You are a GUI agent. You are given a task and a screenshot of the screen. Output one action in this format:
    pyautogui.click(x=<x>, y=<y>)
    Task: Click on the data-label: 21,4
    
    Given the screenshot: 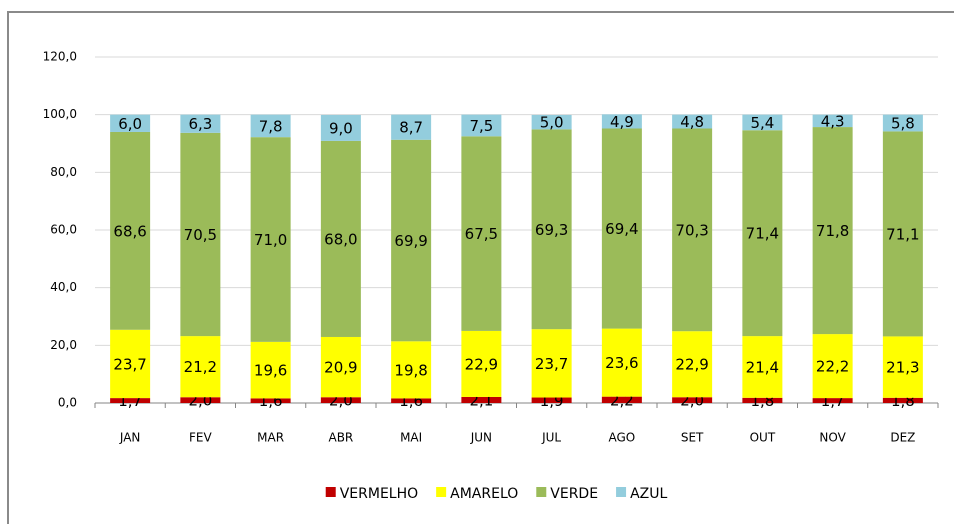 What is the action you would take?
    pyautogui.click(x=762, y=367)
    